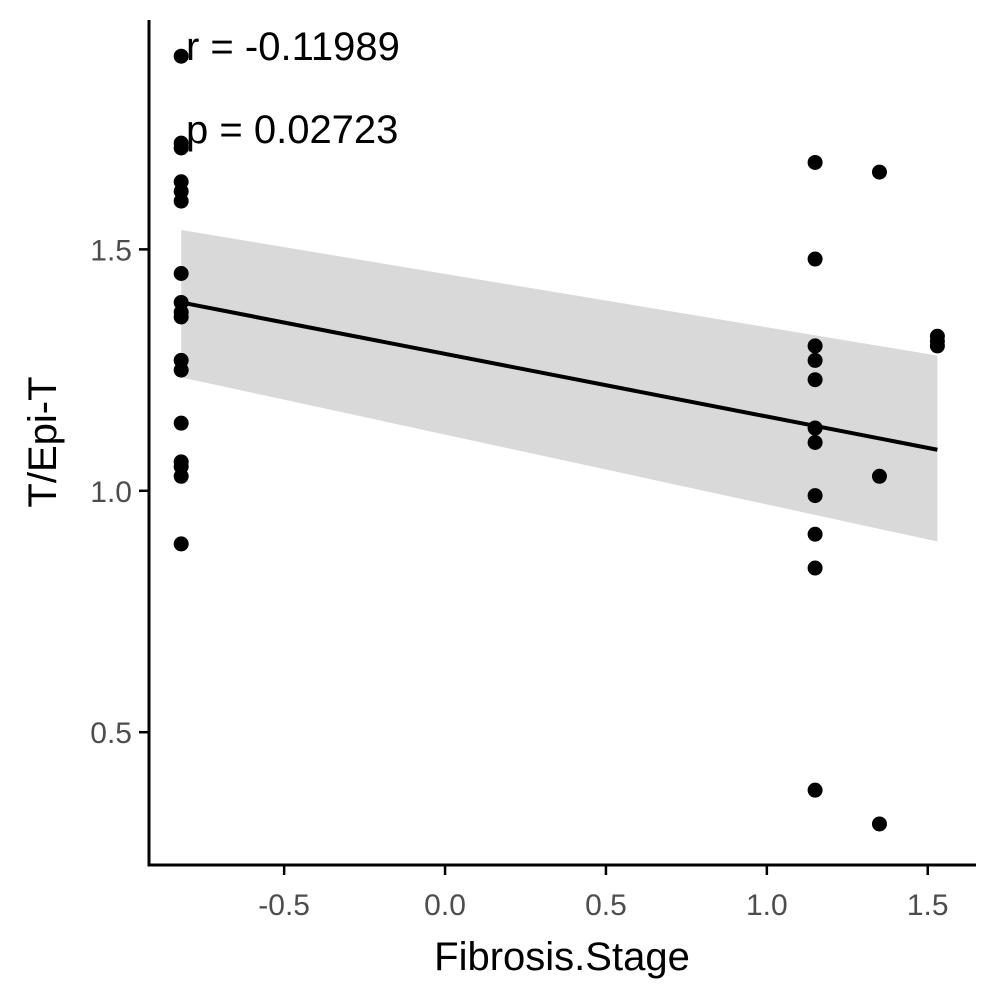 The height and width of the screenshot is (1000, 1000). Describe the element at coordinates (111, 250) in the screenshot. I see `y-tick-label: 1.5` at that location.